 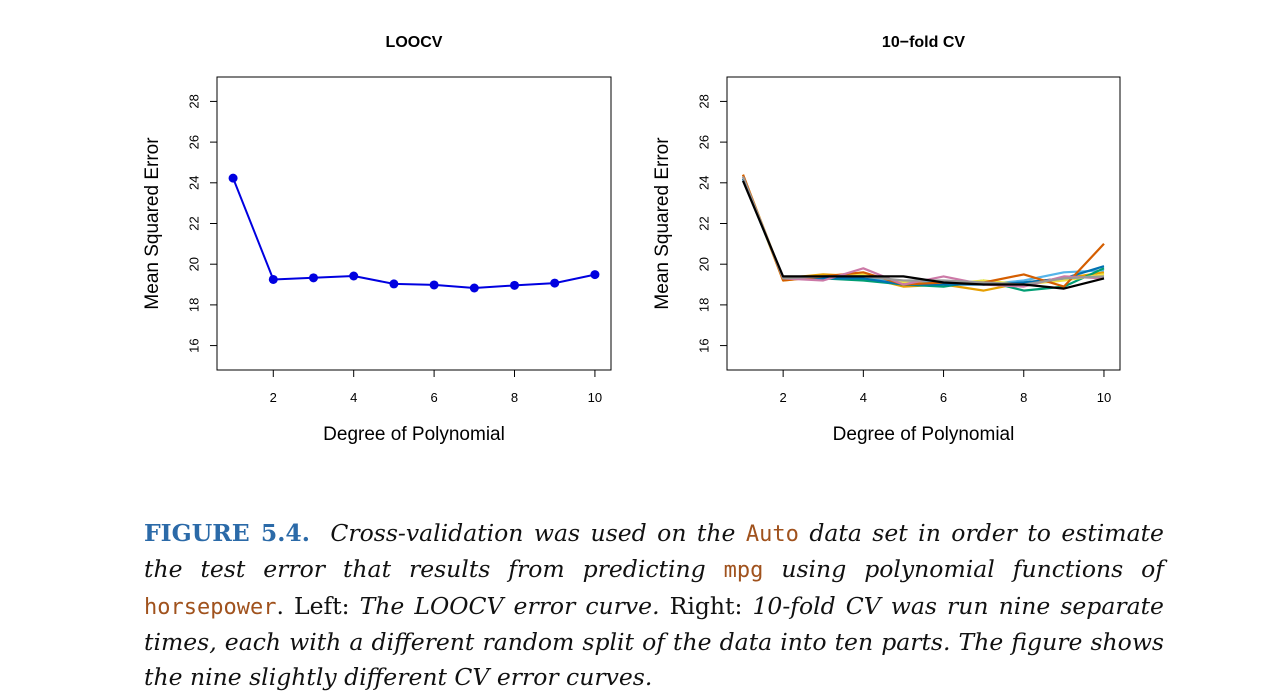 I want to click on chart-2-series-1-line, so click(x=923, y=233).